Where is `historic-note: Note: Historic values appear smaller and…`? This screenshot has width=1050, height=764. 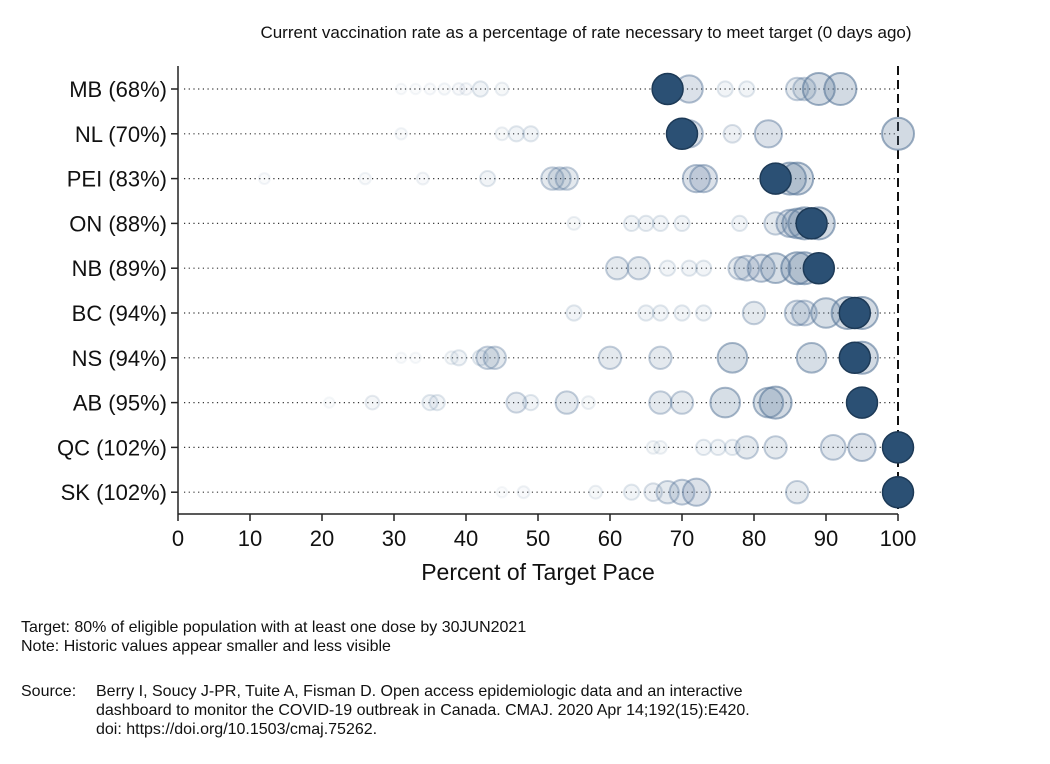 historic-note: Note: Historic values appear smaller and… is located at coordinates (206, 646).